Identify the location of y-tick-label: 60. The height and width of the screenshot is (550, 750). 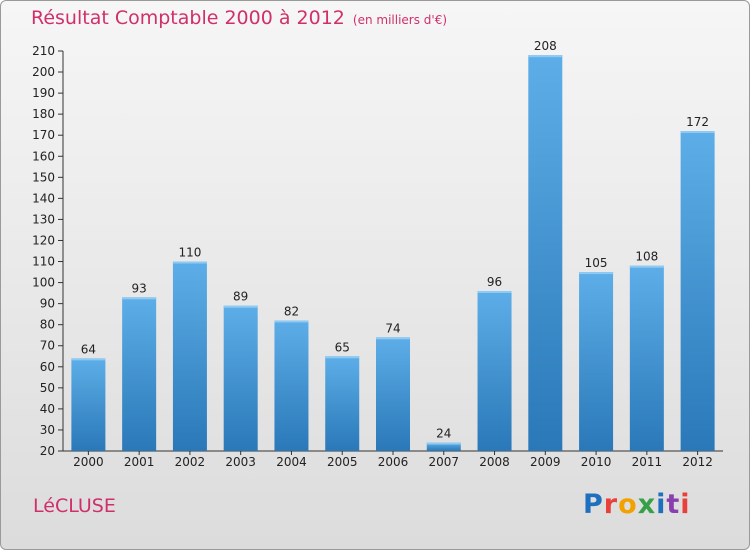
(47, 367).